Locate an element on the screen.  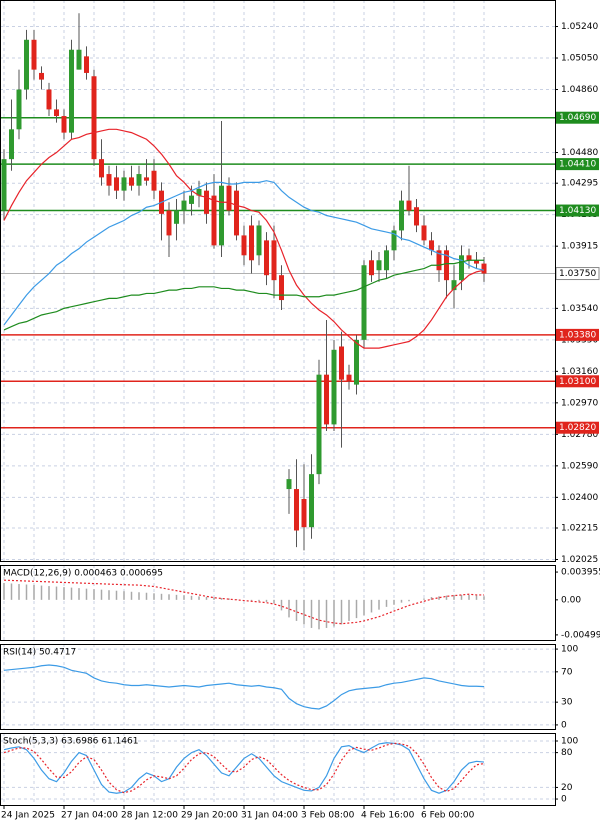
level-label: 1.03380 is located at coordinates (577, 335).